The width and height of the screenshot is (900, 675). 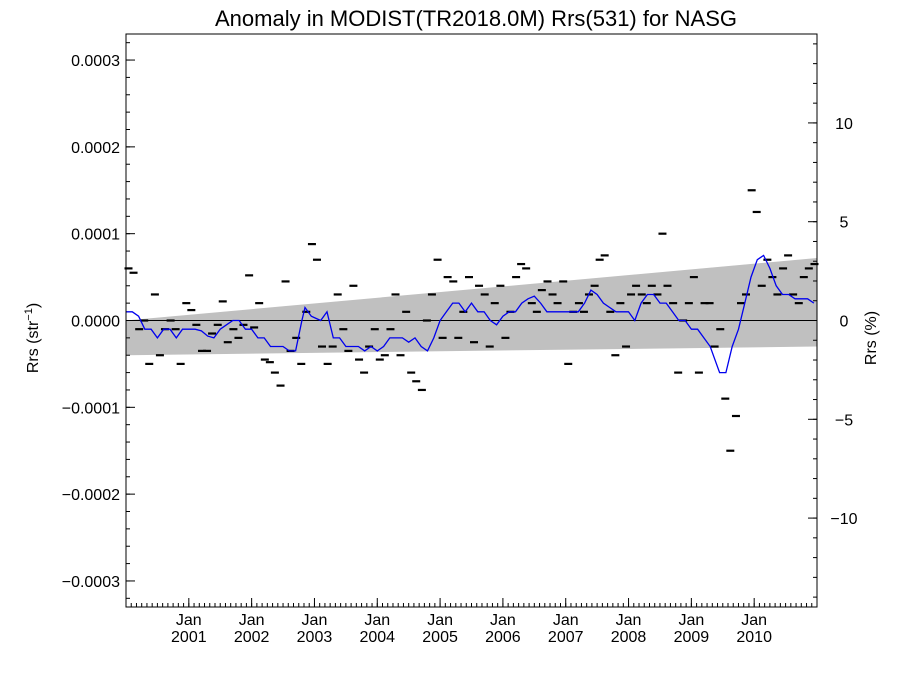 What do you see at coordinates (252, 620) in the screenshot?
I see `x-tick-label-month-1: Jan` at bounding box center [252, 620].